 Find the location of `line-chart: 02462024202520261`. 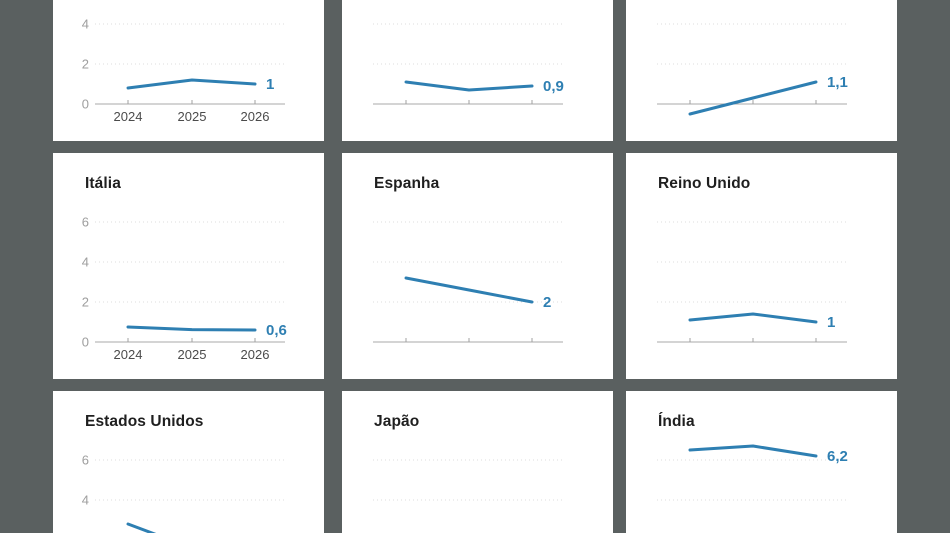

line-chart: 02462024202520261 is located at coordinates (183, 70).